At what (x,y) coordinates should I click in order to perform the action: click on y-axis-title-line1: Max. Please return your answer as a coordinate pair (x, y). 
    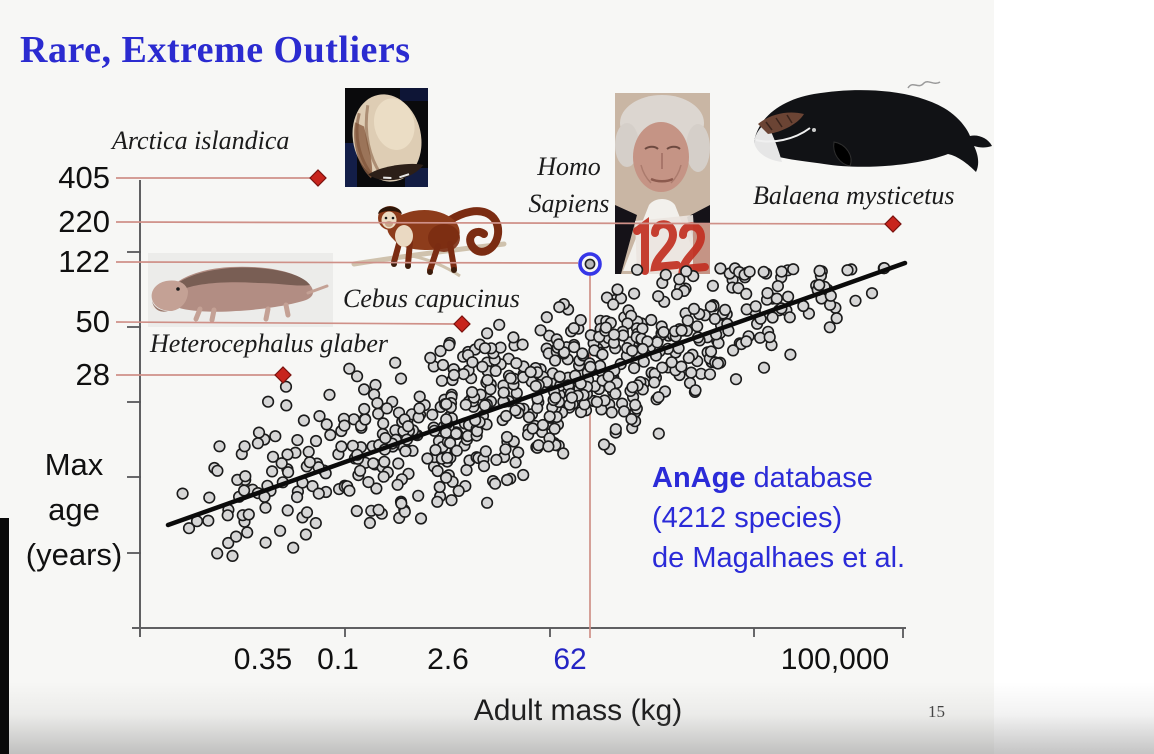
    Looking at the image, I should click on (74, 464).